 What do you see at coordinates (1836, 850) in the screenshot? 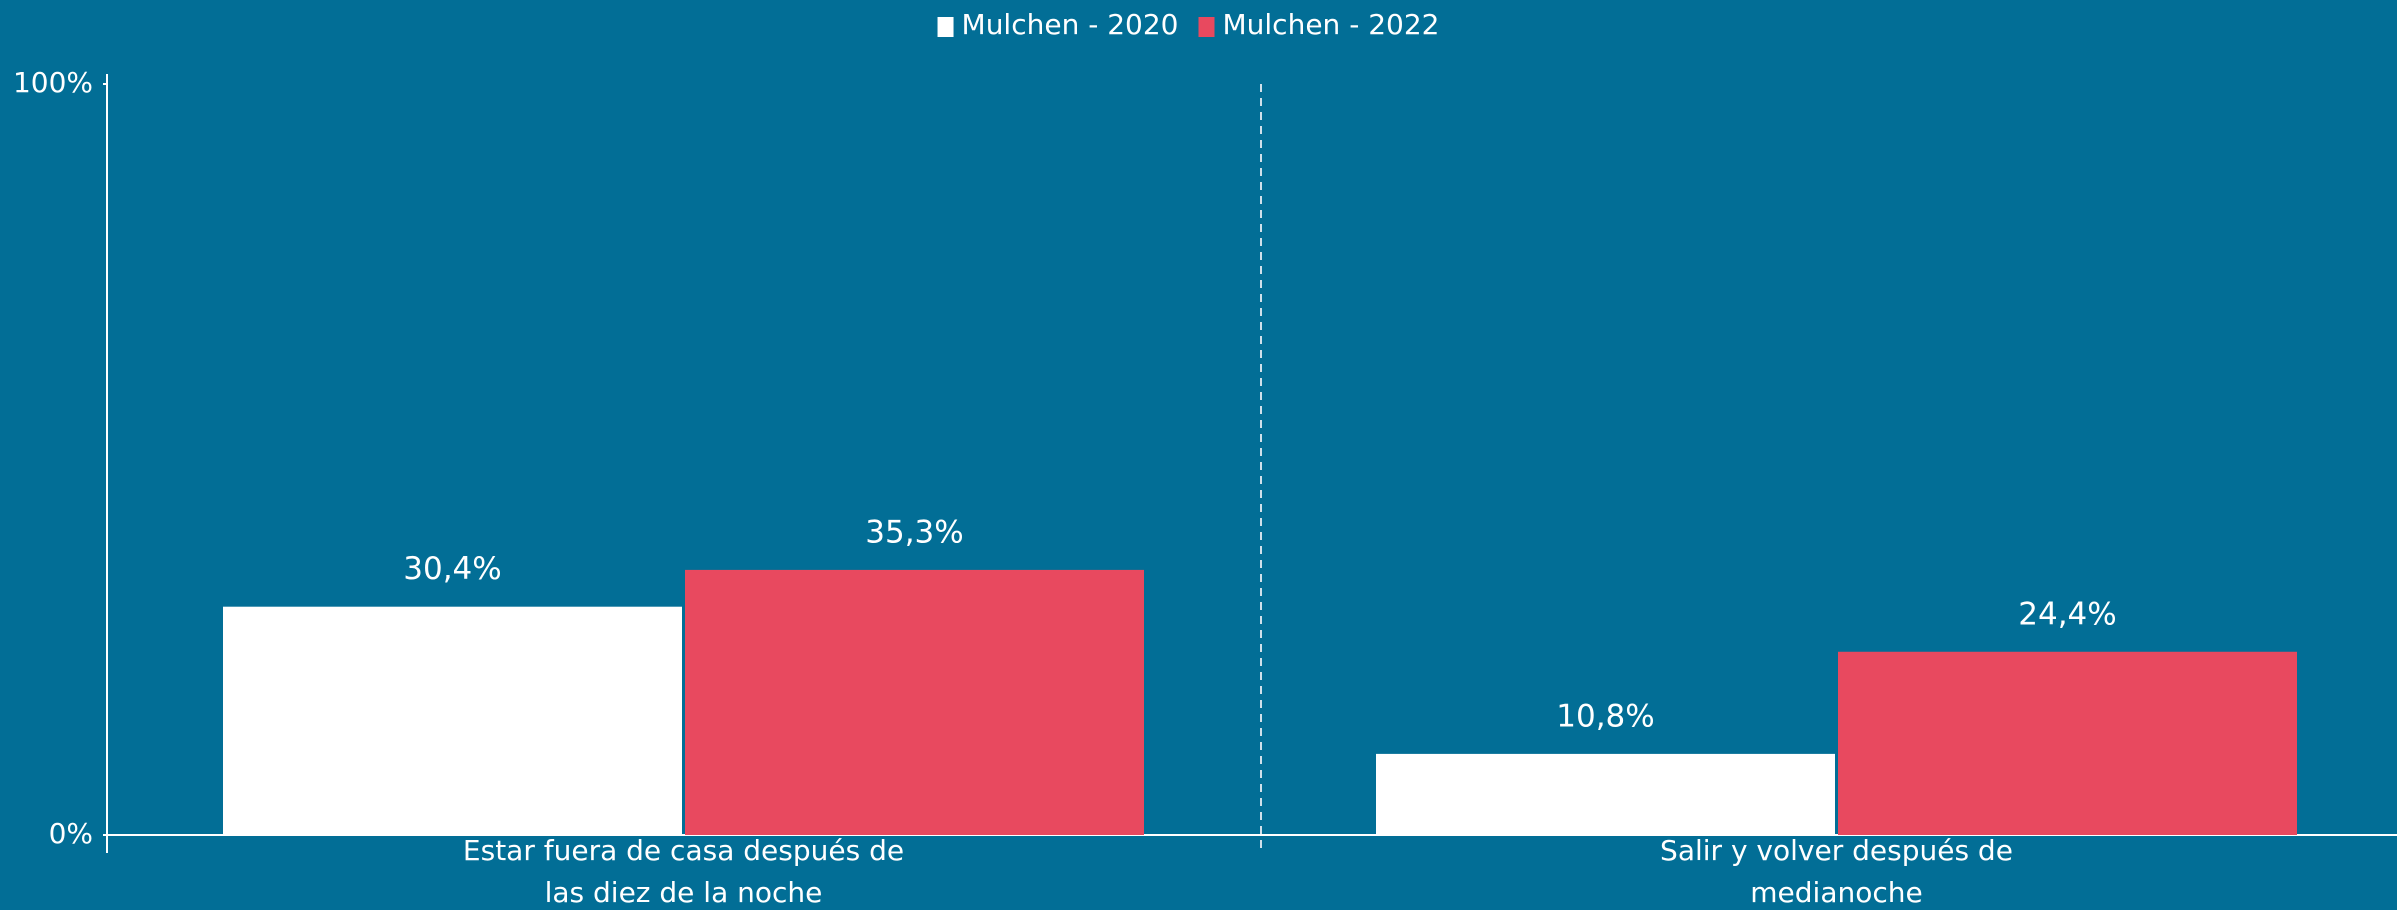
I see `x-tick-label: Salir y volver después de` at bounding box center [1836, 850].